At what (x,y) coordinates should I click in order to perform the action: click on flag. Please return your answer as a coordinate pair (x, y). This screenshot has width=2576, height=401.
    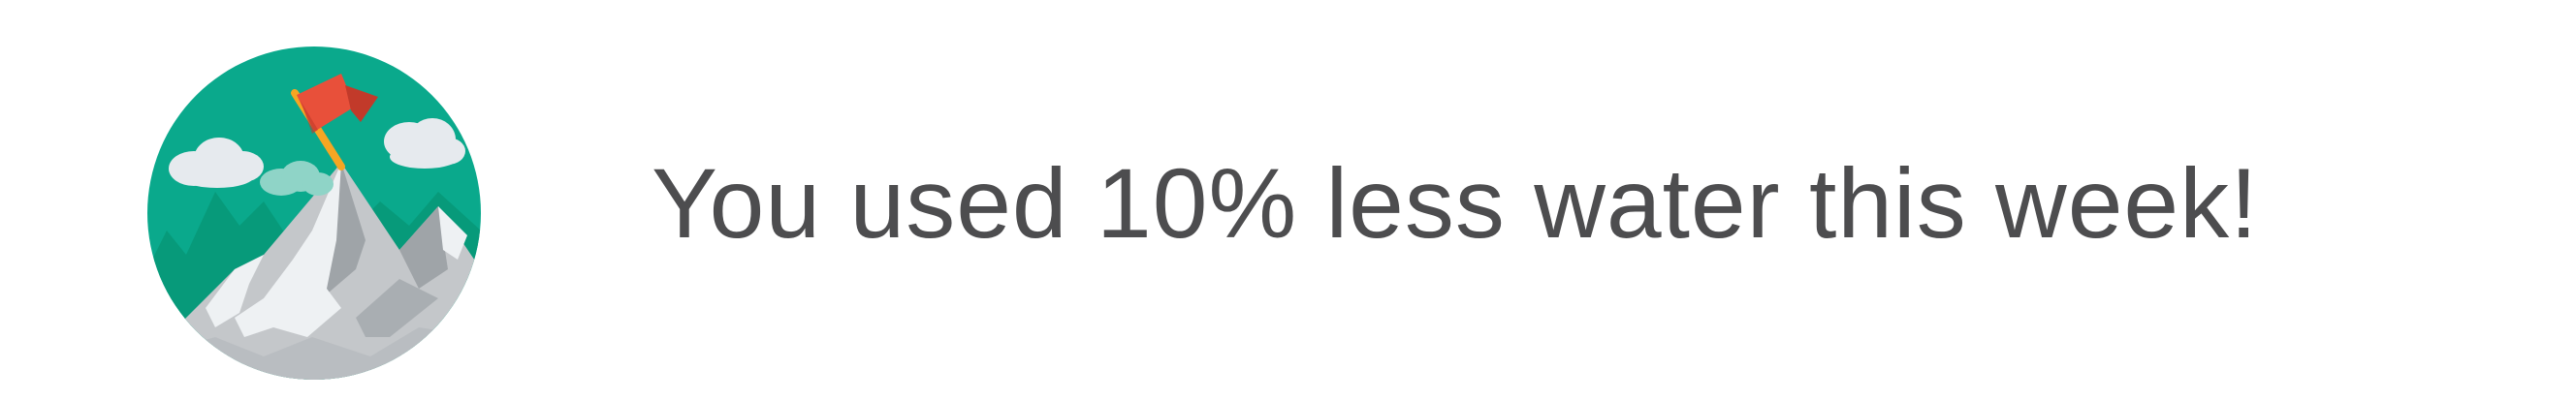
    Looking at the image, I should click on (326, 103).